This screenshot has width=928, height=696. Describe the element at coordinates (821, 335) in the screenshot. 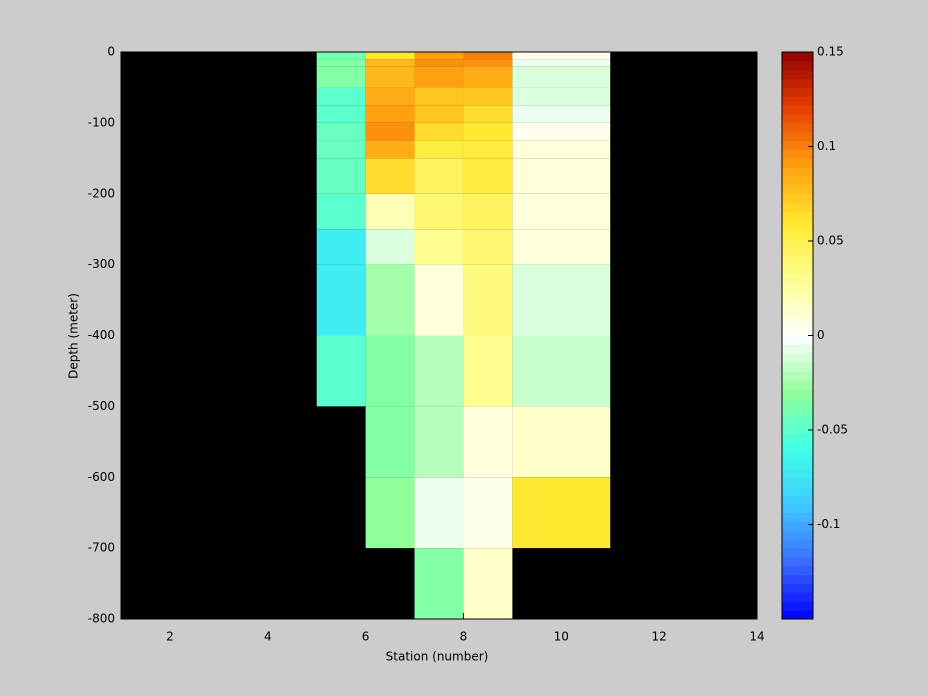

I see `colorbar-tick-label: 0` at that location.